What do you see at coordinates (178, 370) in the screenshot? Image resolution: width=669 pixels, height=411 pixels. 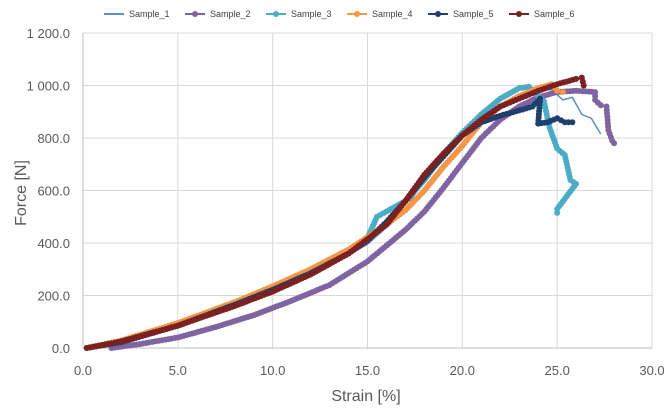 I see `x-tick-label: 5.0` at bounding box center [178, 370].